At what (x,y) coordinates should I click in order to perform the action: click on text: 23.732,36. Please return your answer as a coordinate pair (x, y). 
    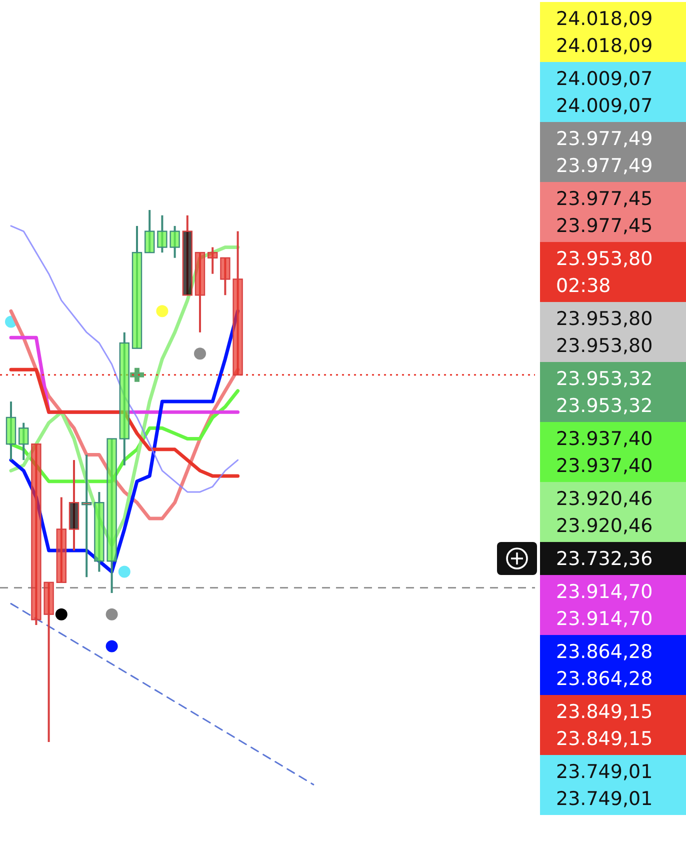
    Looking at the image, I should click on (604, 559).